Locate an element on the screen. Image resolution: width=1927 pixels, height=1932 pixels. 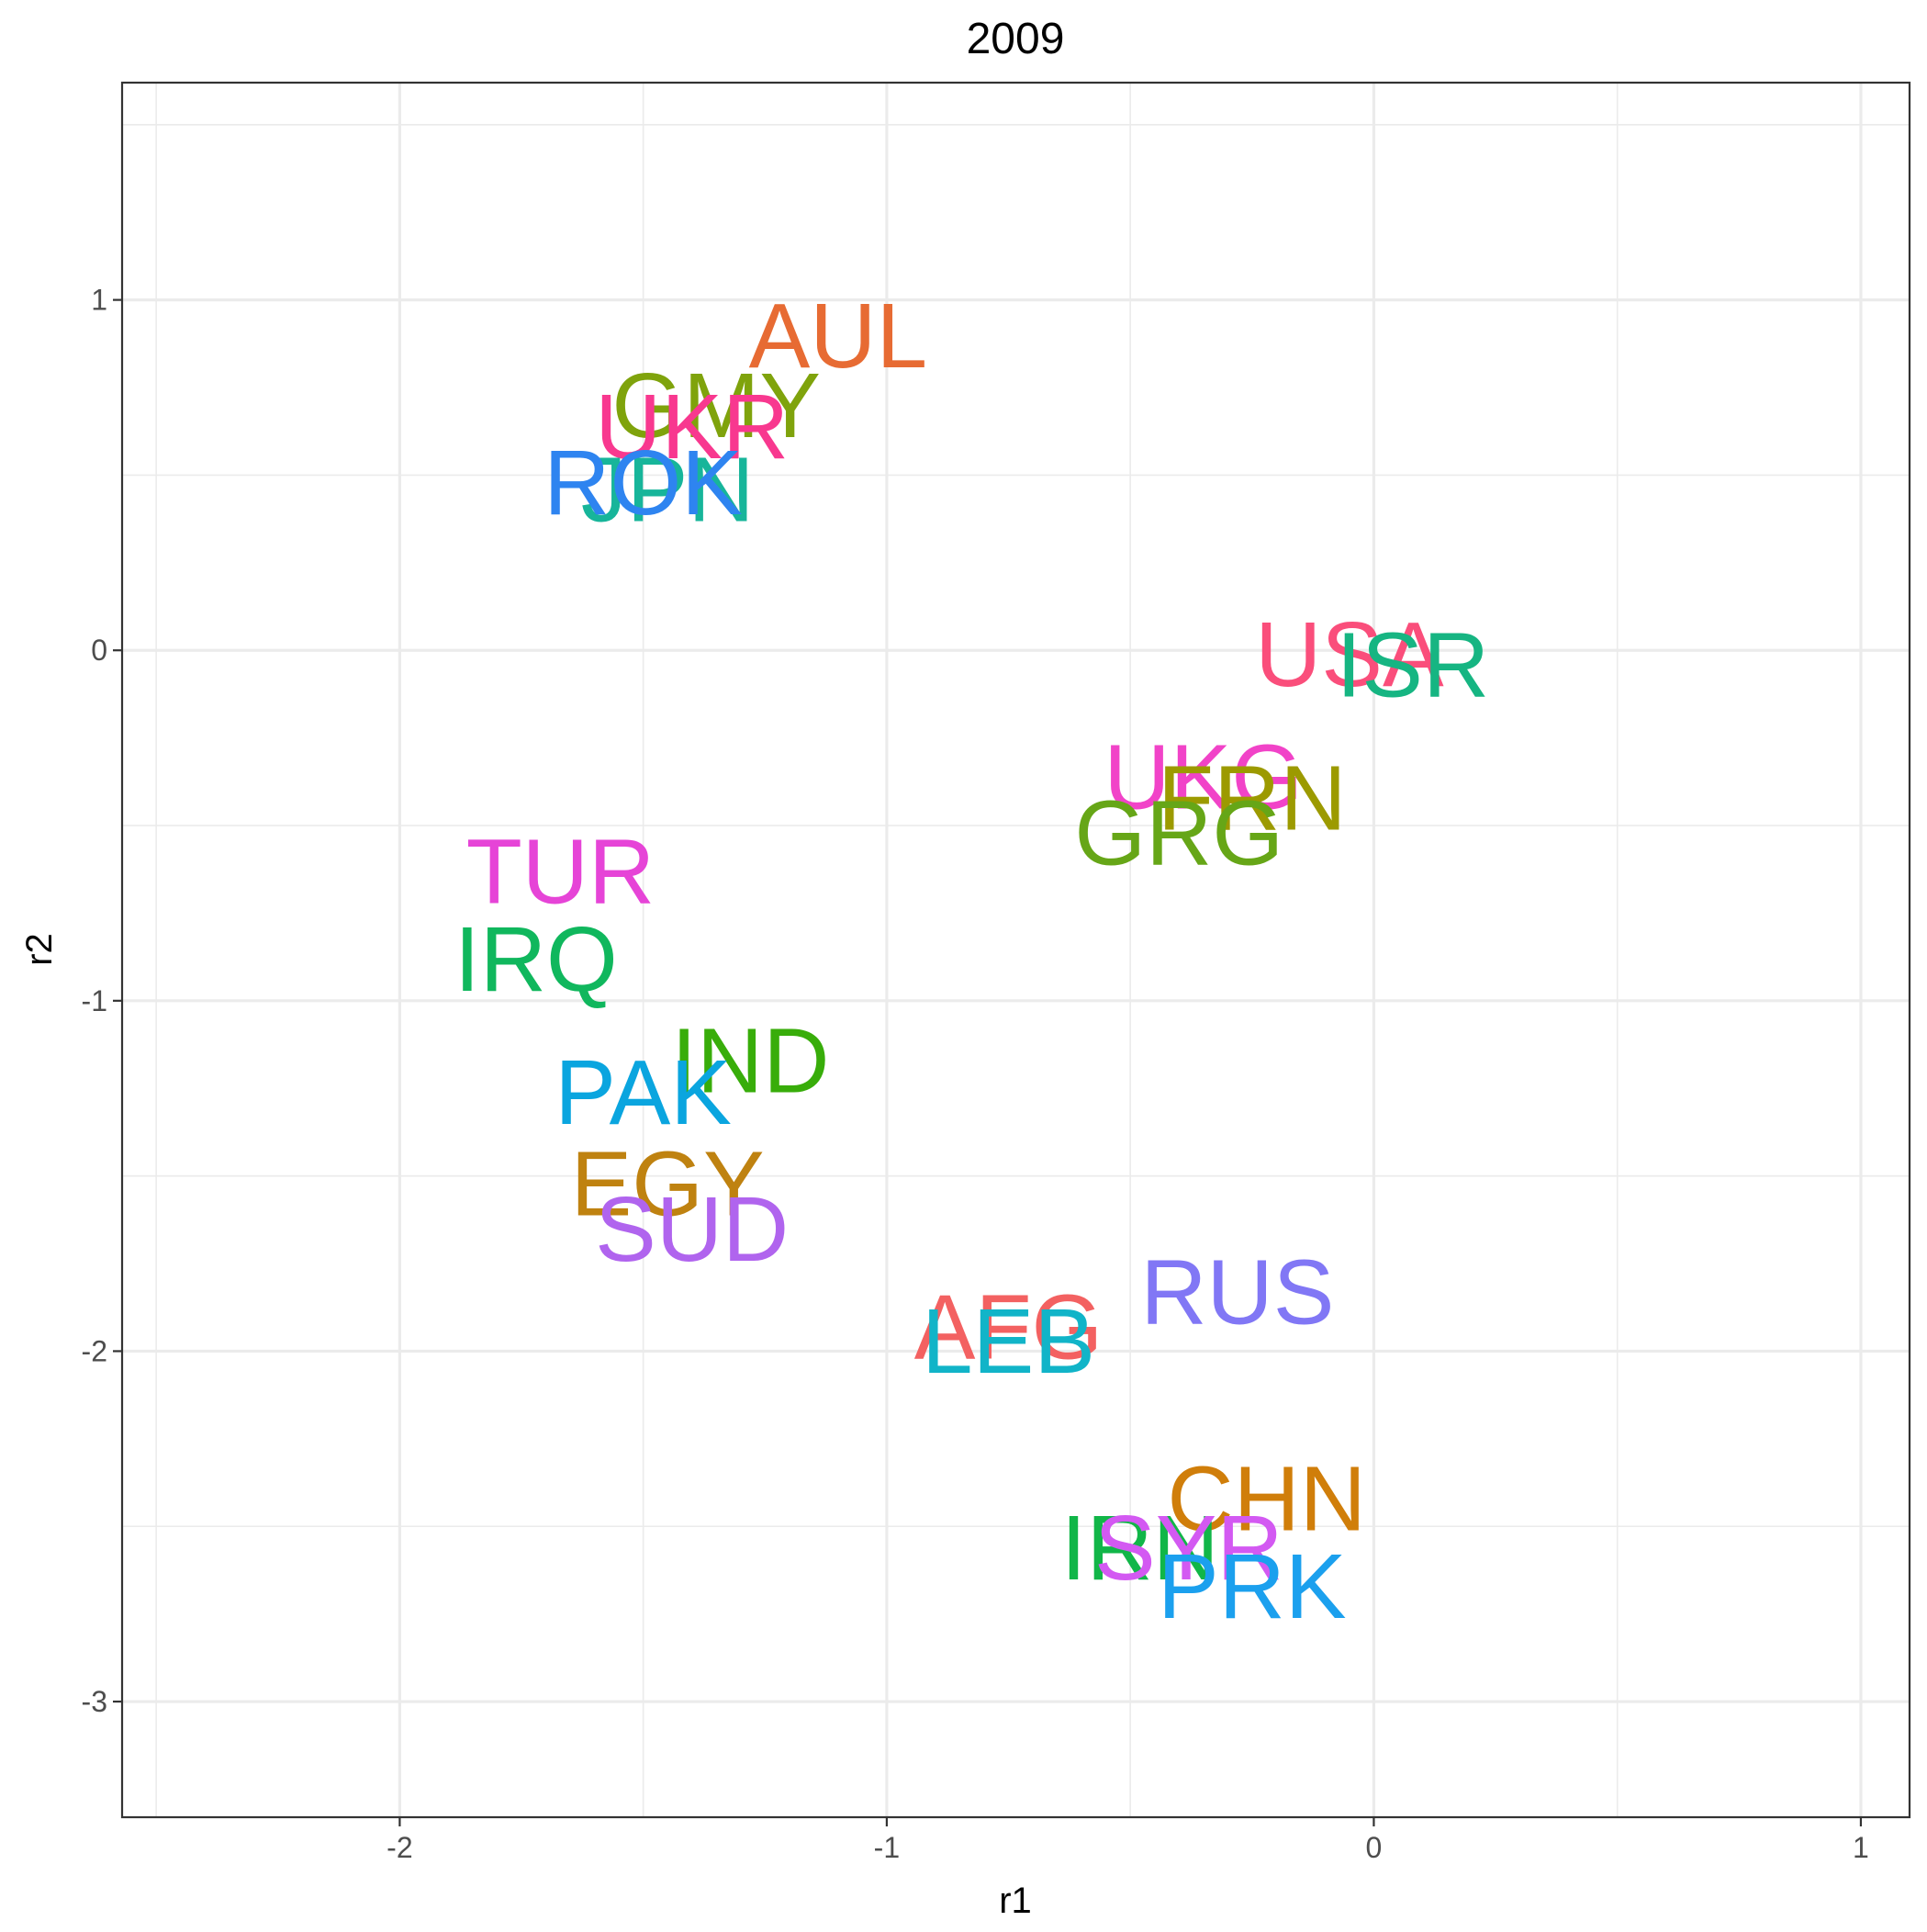
y-axis: -3 -2 -1 0 1 is located at coordinates (102, 1001).